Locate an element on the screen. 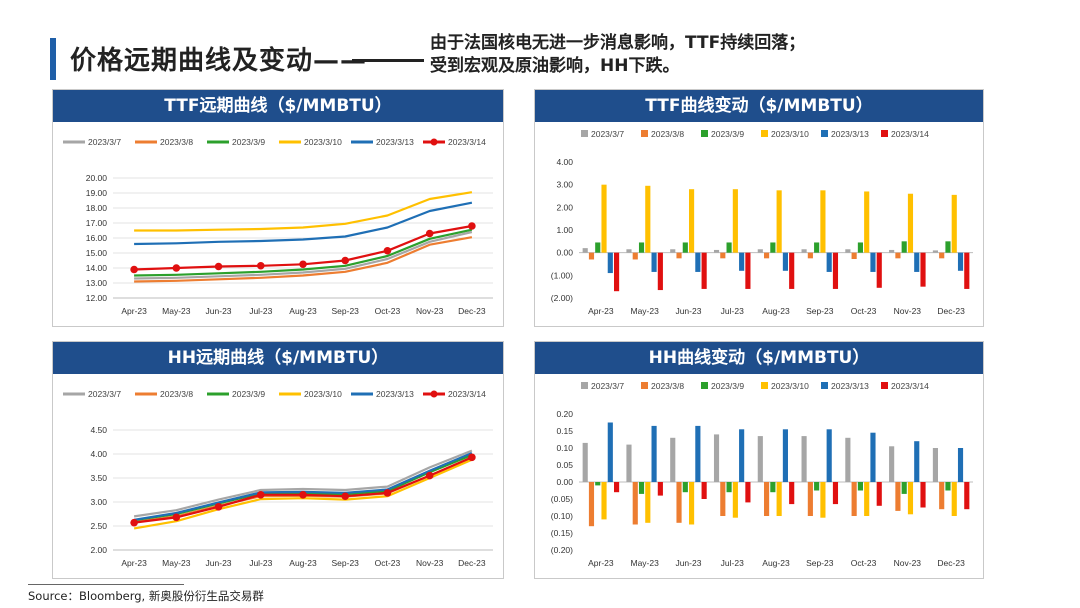  y-tick-label: 15.00 is located at coordinates (97, 253).